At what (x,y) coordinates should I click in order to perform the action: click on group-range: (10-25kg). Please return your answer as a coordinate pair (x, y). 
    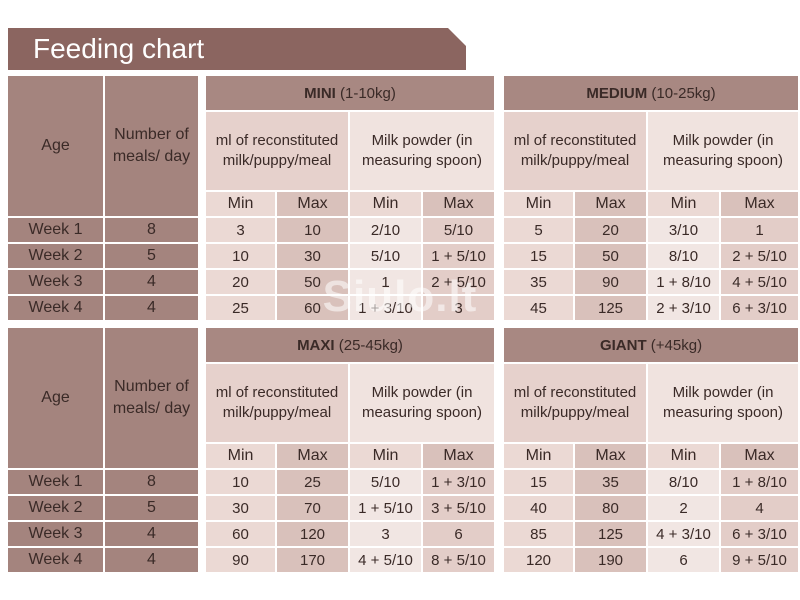
    Looking at the image, I should click on (683, 93).